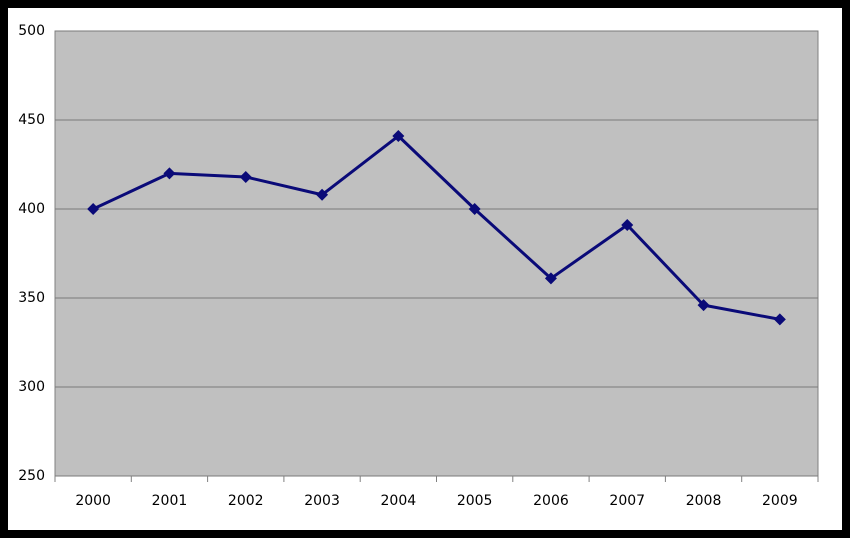 This screenshot has height=538, width=850. What do you see at coordinates (31, 209) in the screenshot?
I see `y-tick-label: 400` at bounding box center [31, 209].